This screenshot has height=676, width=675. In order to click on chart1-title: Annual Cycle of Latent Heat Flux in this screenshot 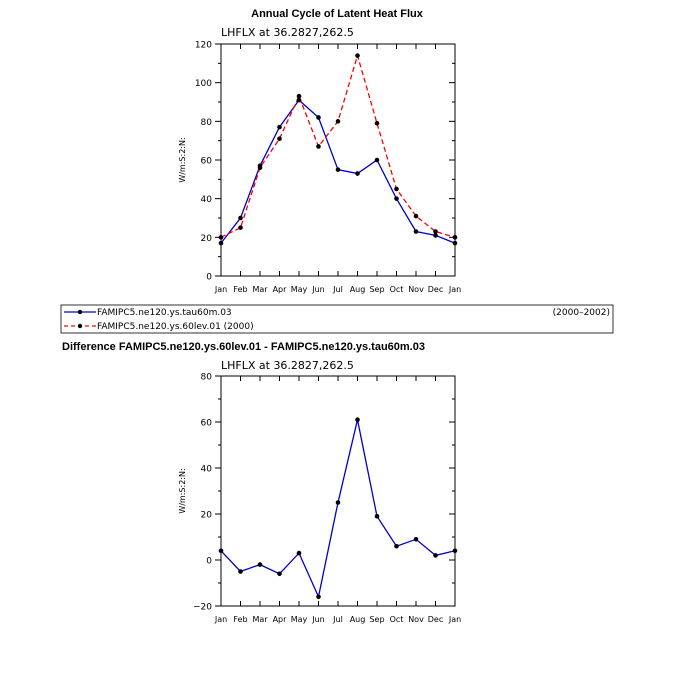, I will do `click(337, 14)`.